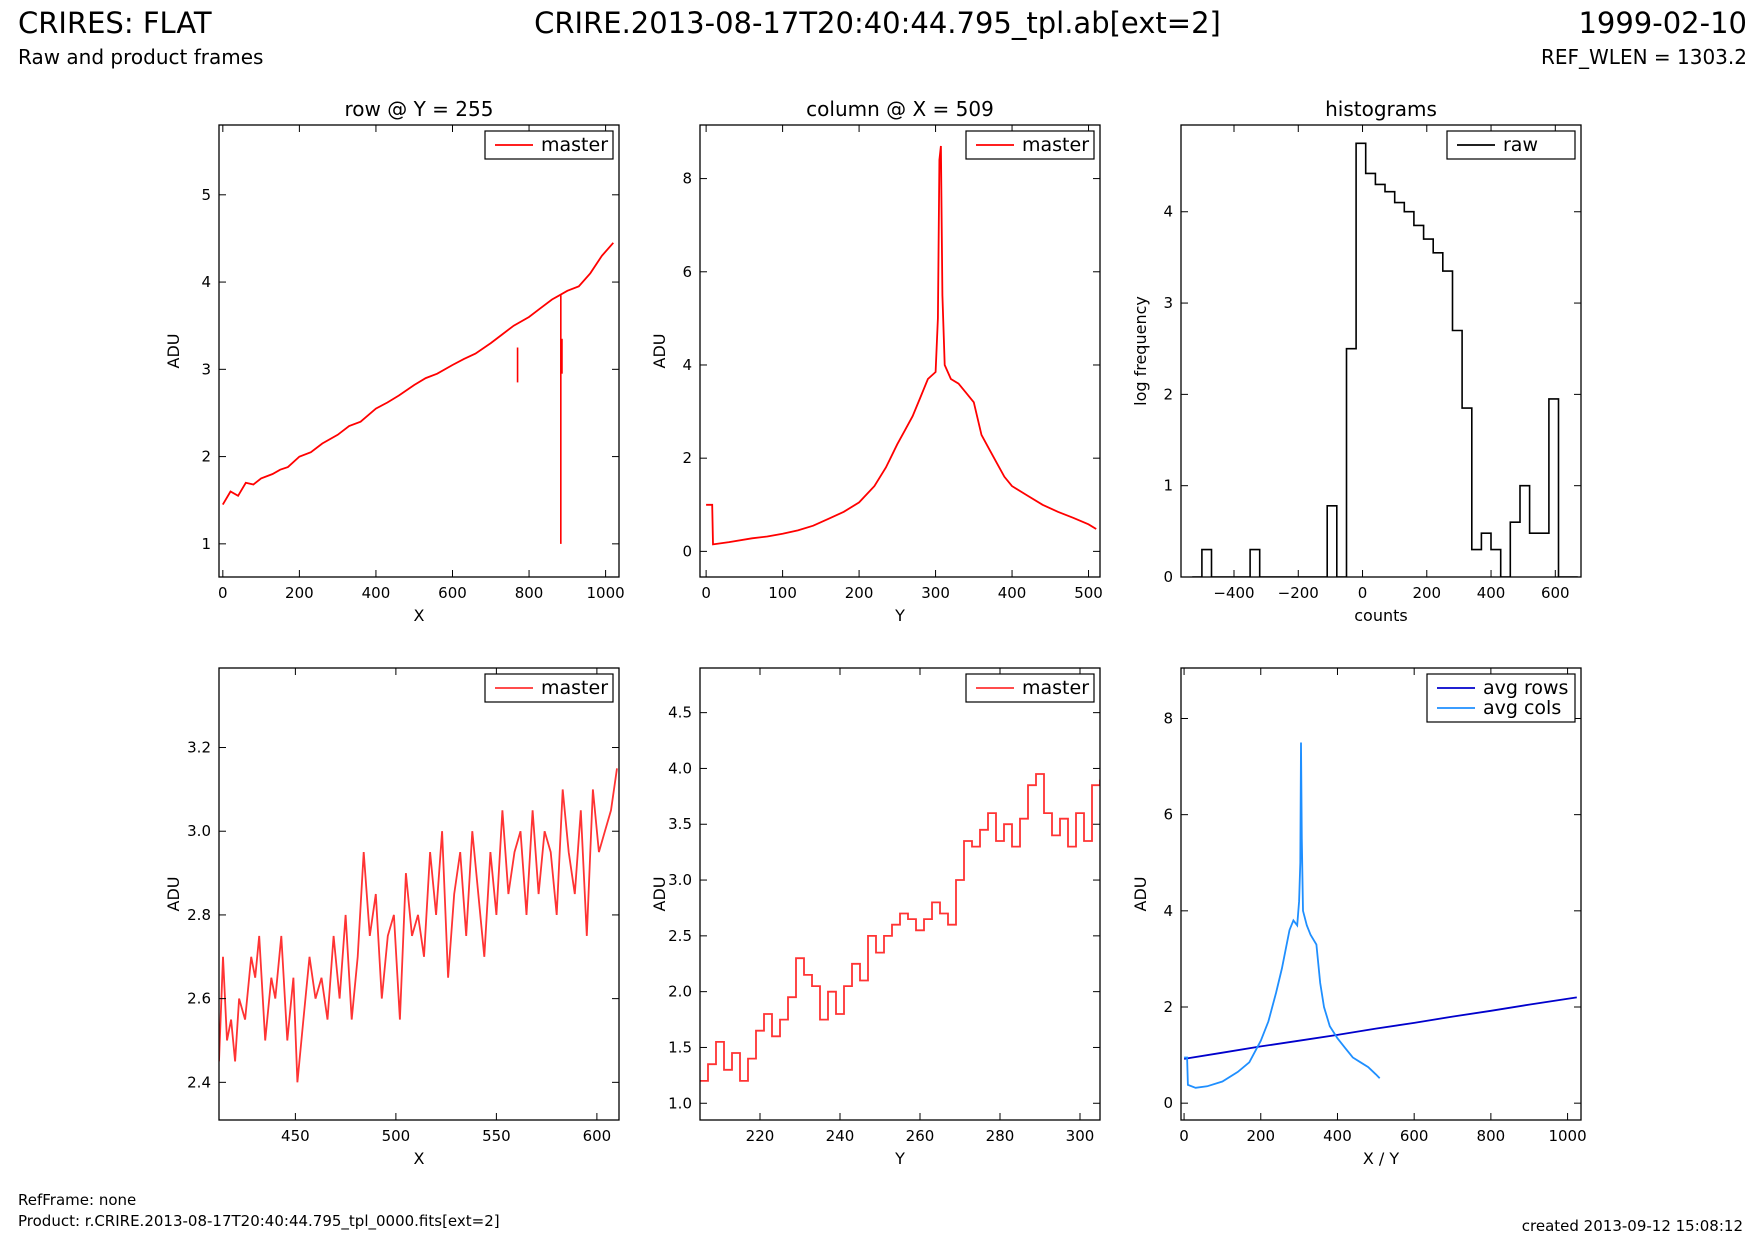 Image resolution: width=1755 pixels, height=1245 pixels. What do you see at coordinates (1298, 593) in the screenshot?
I see `x-tick-label: −200` at bounding box center [1298, 593].